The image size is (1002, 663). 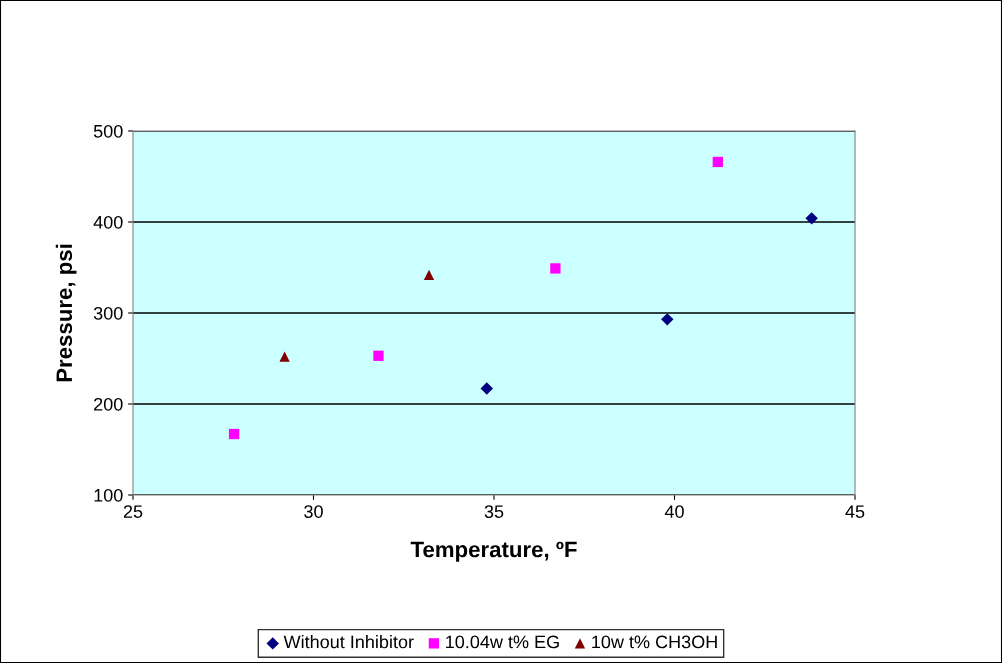 What do you see at coordinates (133, 511) in the screenshot?
I see `x-tick-label: 25` at bounding box center [133, 511].